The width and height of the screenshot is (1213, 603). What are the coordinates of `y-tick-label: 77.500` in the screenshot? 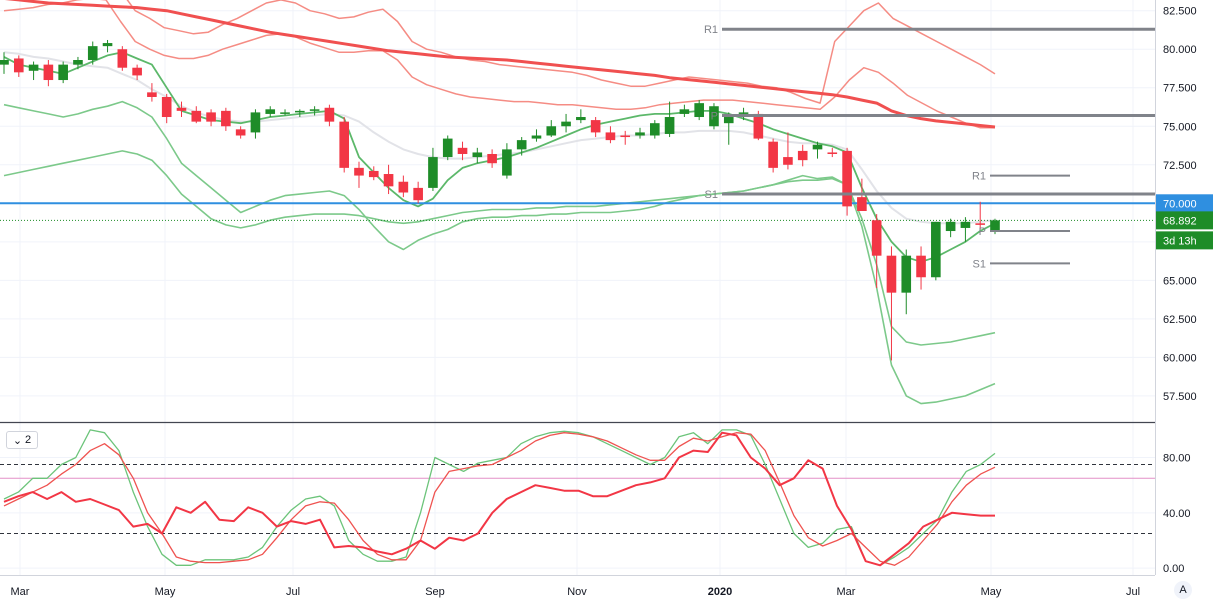 It's located at (1180, 89).